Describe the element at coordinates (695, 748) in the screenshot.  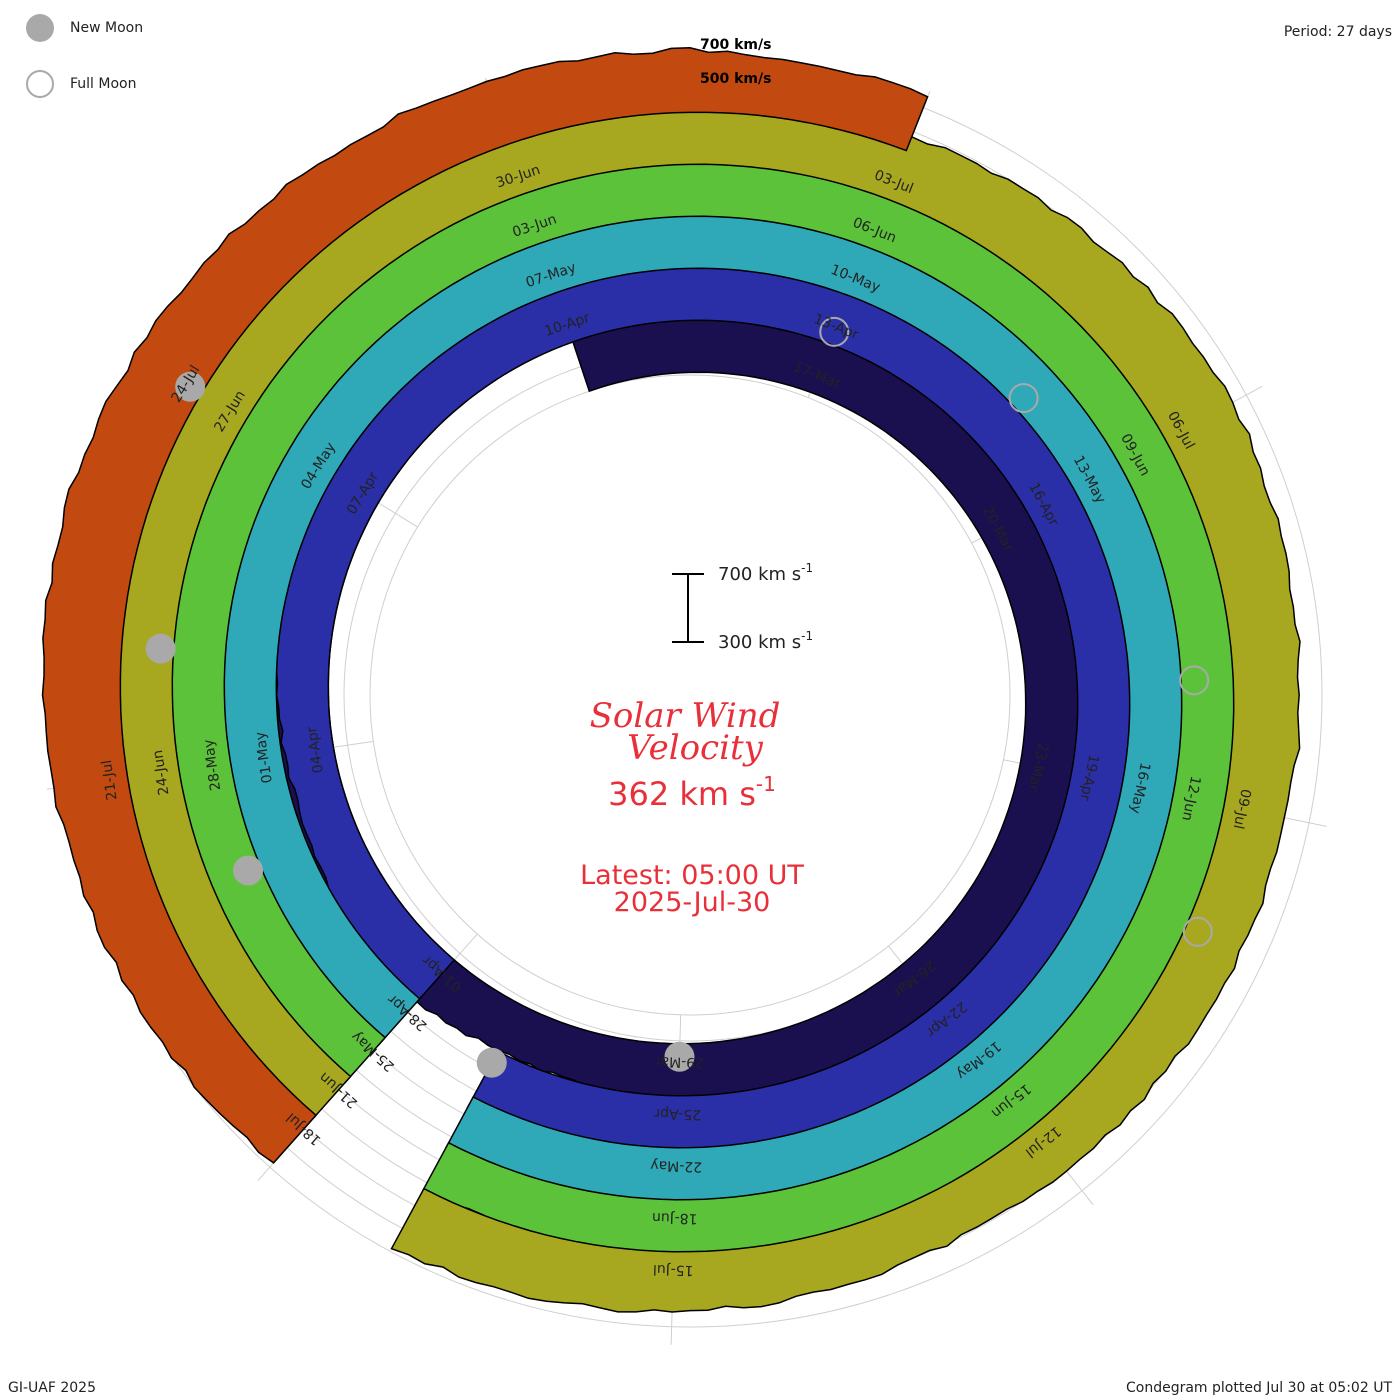
I see `title-line-2: Velocity` at that location.